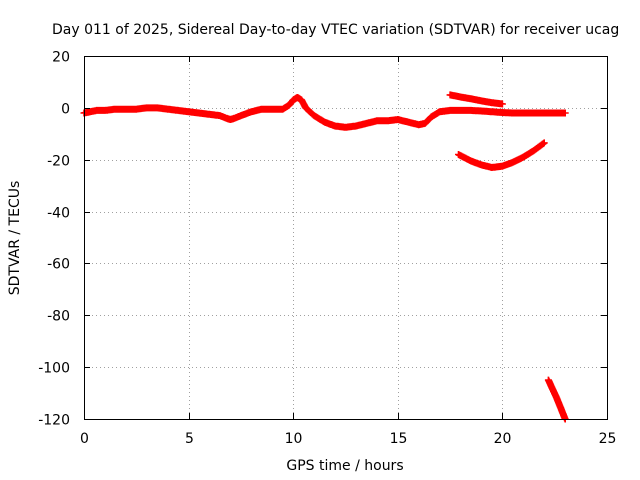 This screenshot has height=480, width=640. Describe the element at coordinates (294, 439) in the screenshot. I see `x-tick-label: 10` at that location.